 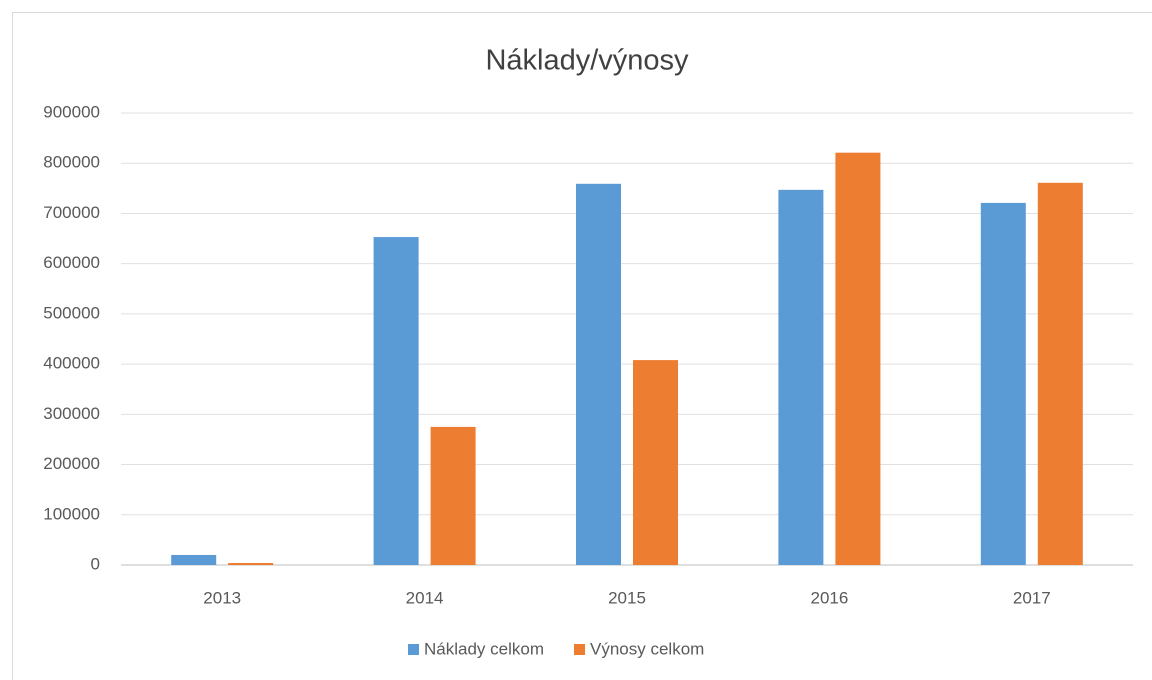 What do you see at coordinates (71, 162) in the screenshot?
I see `y-tick-label: 800000` at bounding box center [71, 162].